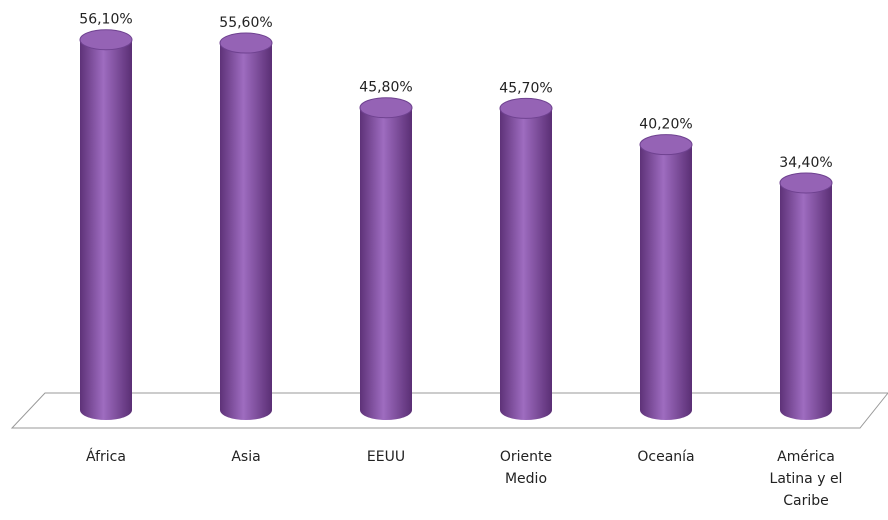 The image size is (888, 520). Describe the element at coordinates (386, 457) in the screenshot. I see `x-tick-label: EEUU` at that location.